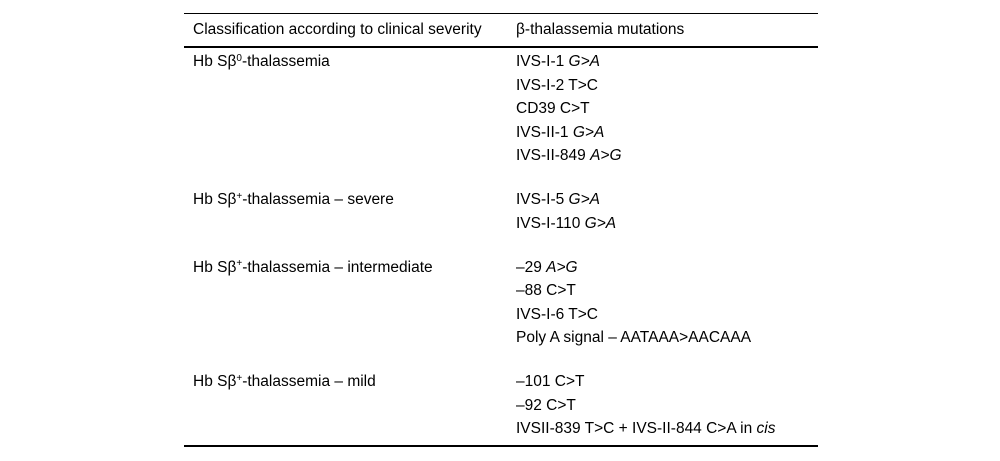 This screenshot has width=1000, height=461. What do you see at coordinates (261, 61) in the screenshot?
I see `classification-label: Hb Sβ0-thalassemia` at bounding box center [261, 61].